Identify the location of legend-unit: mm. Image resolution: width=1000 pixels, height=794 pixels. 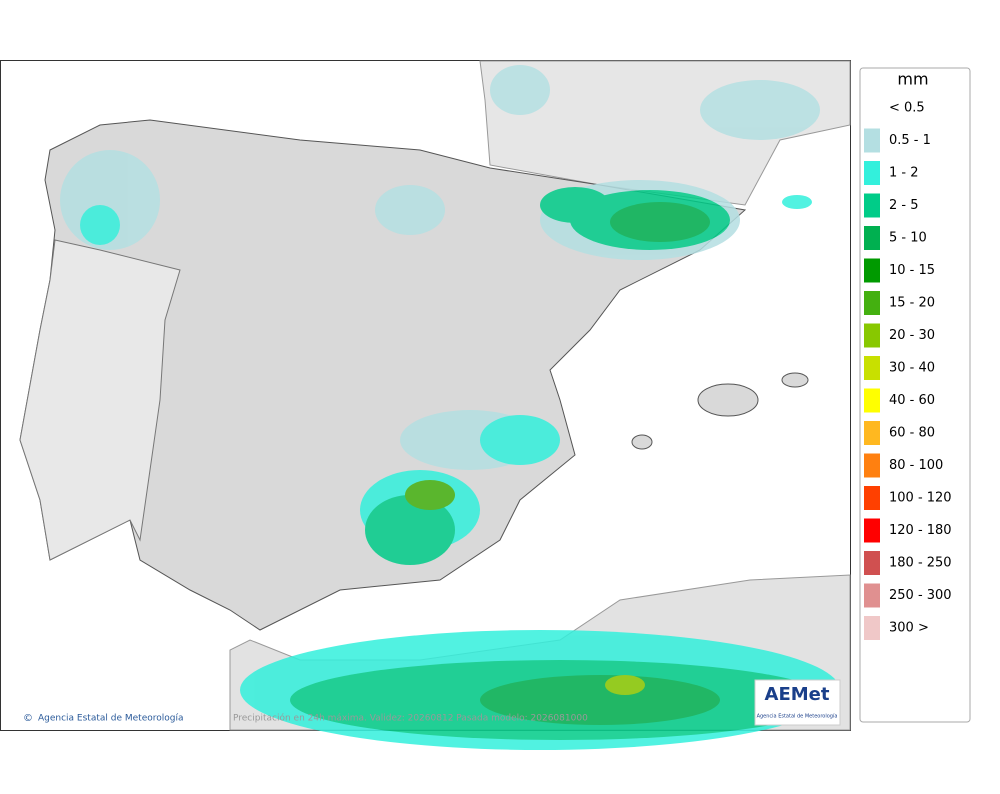
(912, 79).